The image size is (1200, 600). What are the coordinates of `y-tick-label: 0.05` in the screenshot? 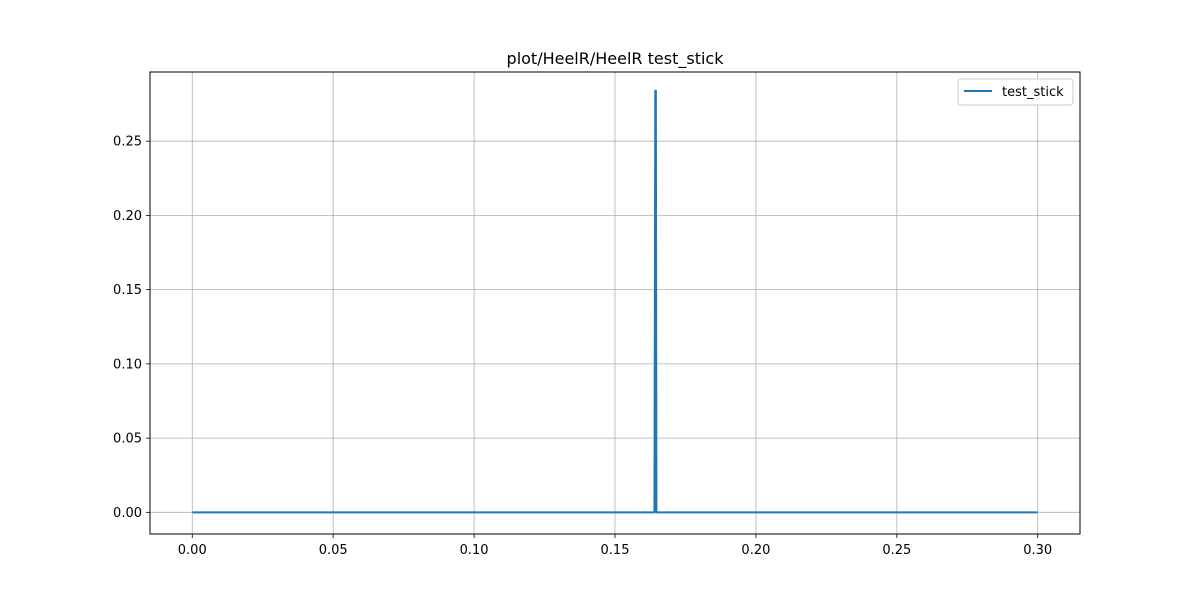 It's located at (127, 439).